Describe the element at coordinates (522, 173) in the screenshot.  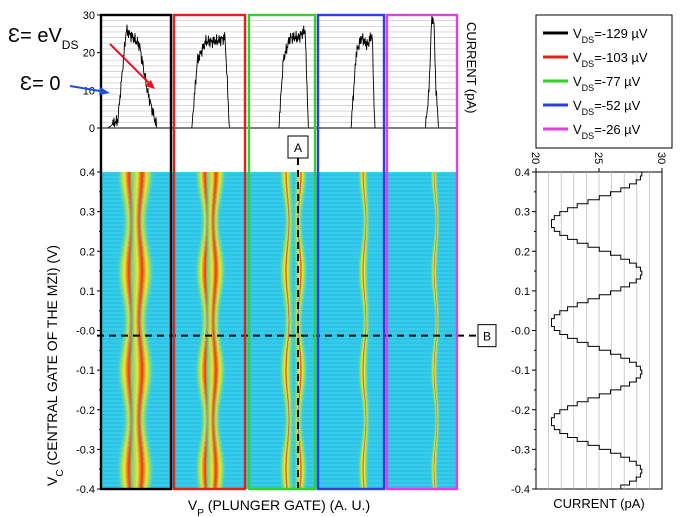
I see `oscillation-ytick-label: 0.4` at that location.